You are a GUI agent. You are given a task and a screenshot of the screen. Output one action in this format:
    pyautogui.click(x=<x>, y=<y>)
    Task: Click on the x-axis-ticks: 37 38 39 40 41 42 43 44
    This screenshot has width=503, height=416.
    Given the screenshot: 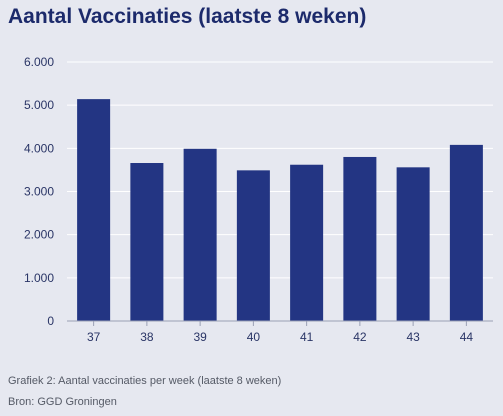 What is the action you would take?
    pyautogui.click(x=280, y=332)
    